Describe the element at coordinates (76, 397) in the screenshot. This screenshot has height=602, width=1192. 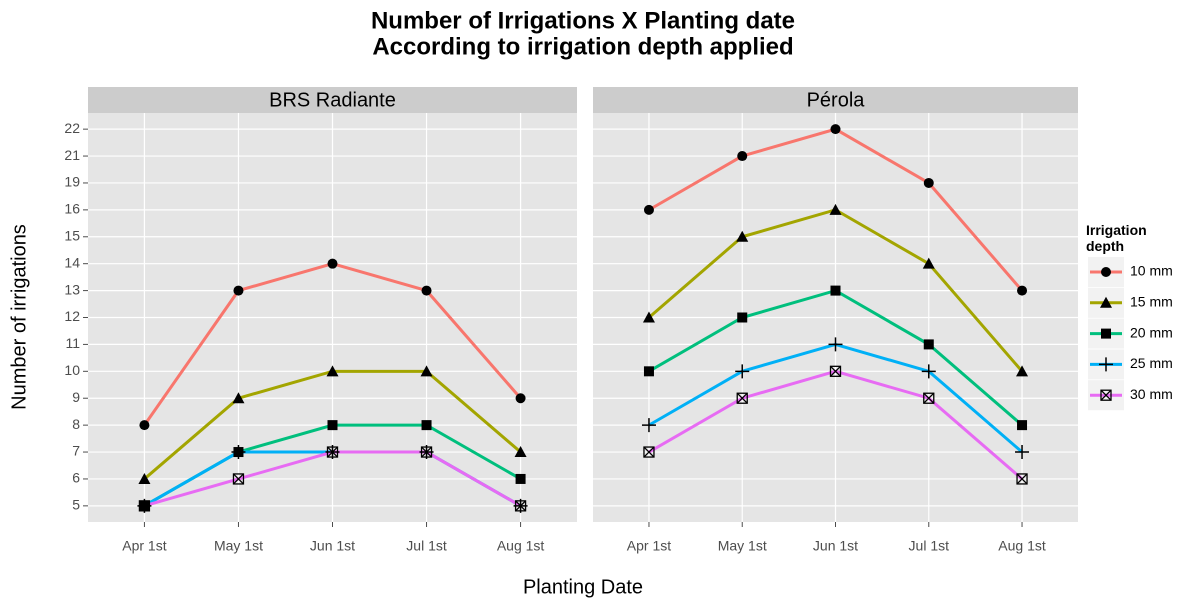
I see `y-tick-label: 9` at that location.